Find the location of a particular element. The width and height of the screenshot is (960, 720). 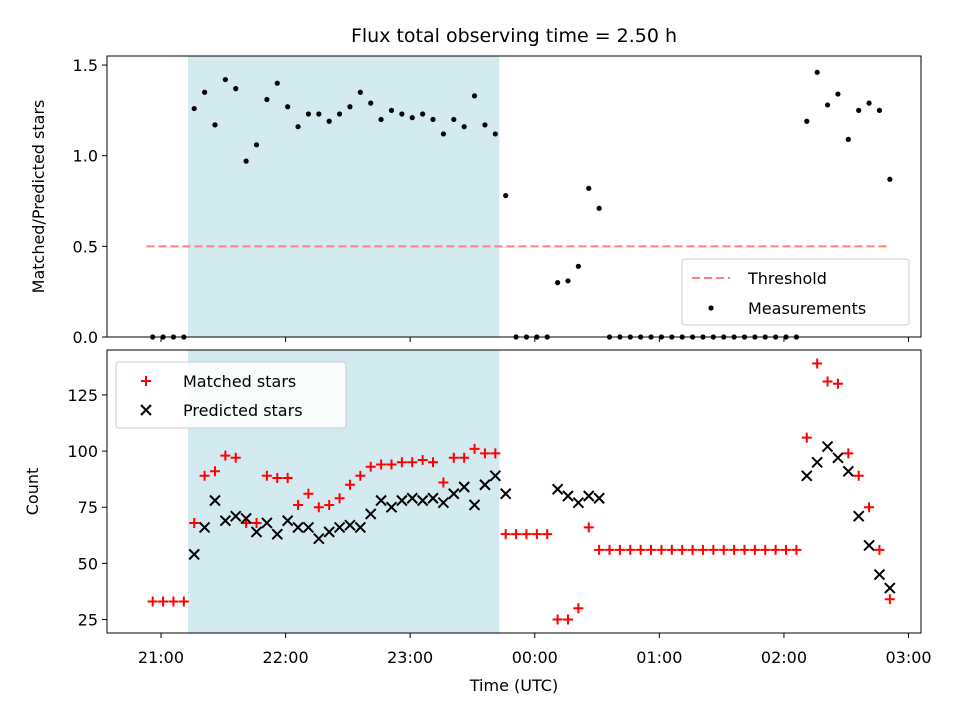

ratio-y-axis: 0.0 0.5 1.0 1.5 is located at coordinates (90, 201).